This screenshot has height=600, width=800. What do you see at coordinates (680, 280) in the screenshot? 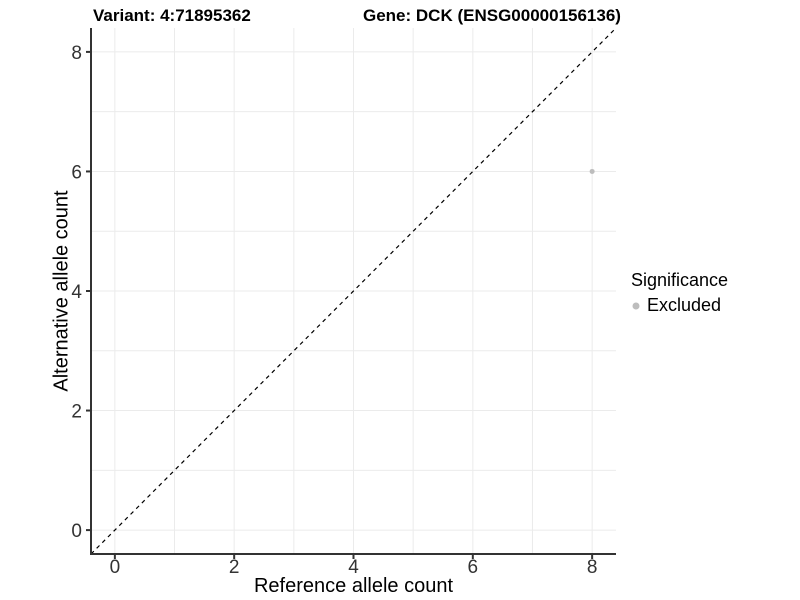
I see `legend-title: Significance` at bounding box center [680, 280].